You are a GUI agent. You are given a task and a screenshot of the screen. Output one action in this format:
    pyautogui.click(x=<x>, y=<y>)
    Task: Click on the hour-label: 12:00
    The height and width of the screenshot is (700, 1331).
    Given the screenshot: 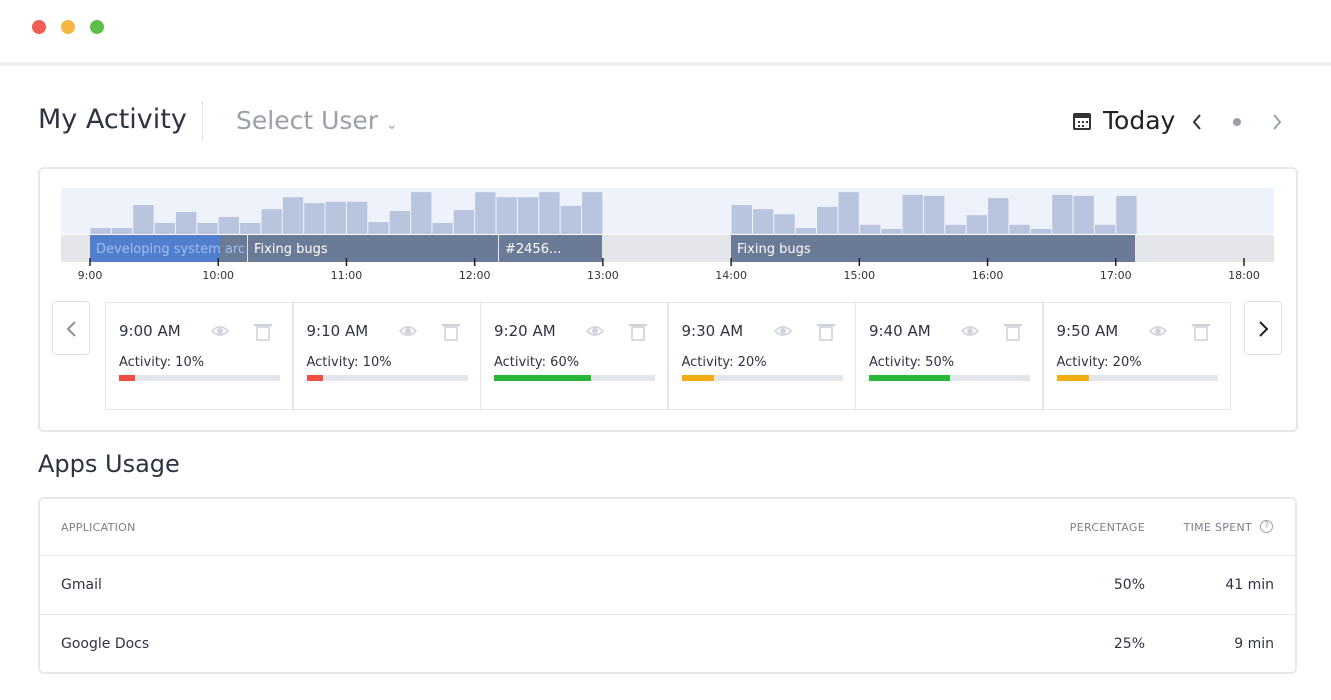 What is the action you would take?
    pyautogui.click(x=475, y=275)
    